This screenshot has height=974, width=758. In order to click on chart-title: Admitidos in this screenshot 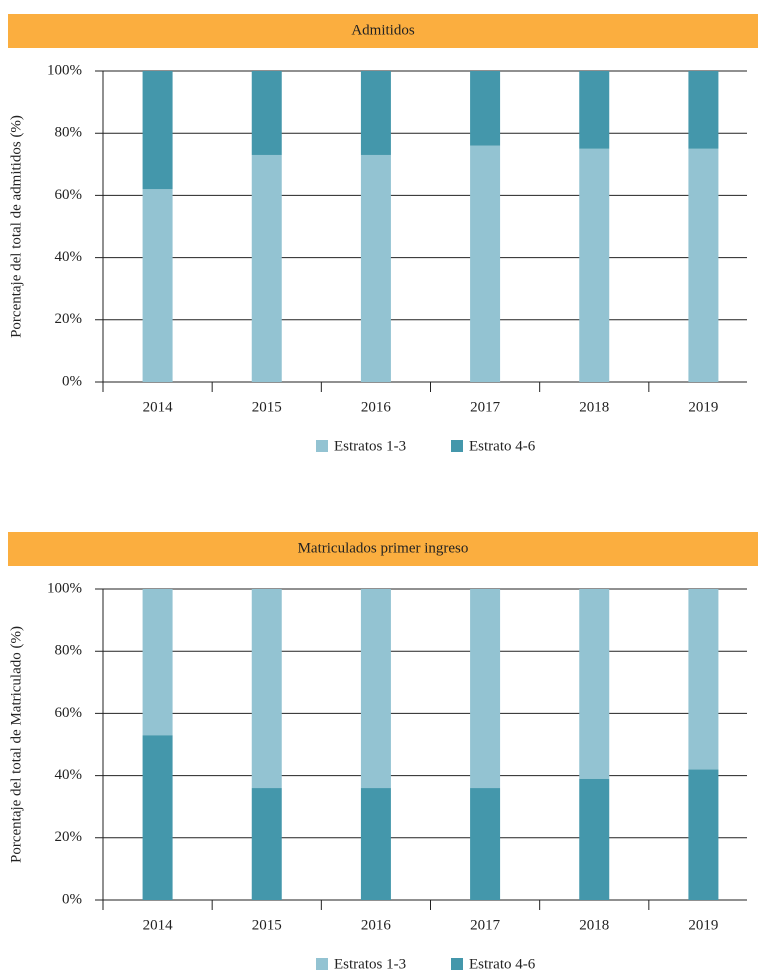, I will do `click(383, 30)`.